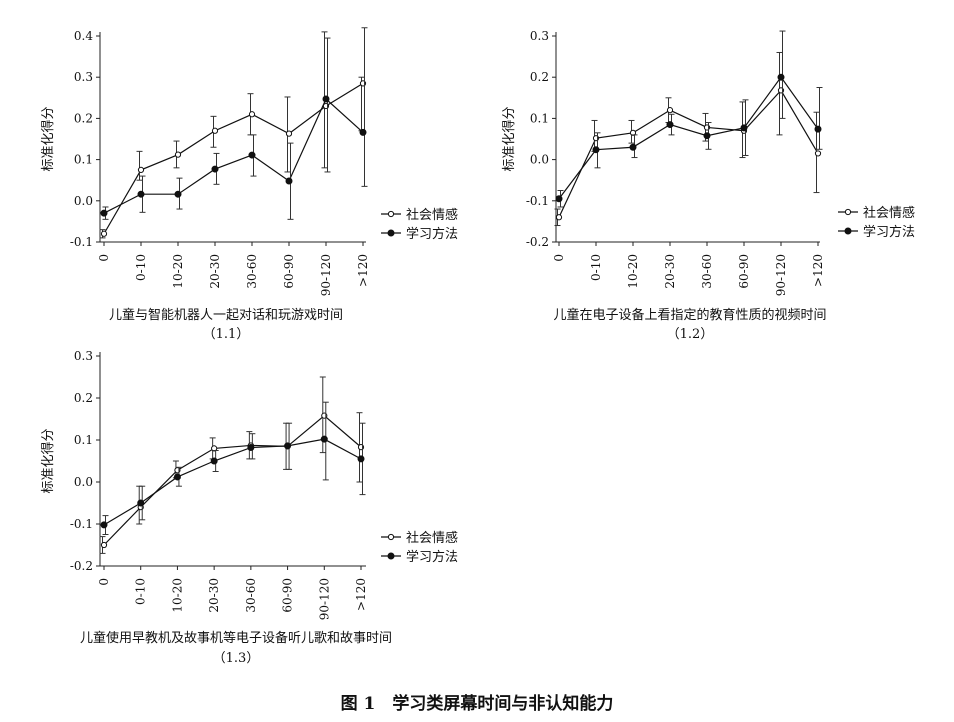  I want to click on figure-caption: 图 1 学习类屏幕时间与非认知能力, so click(477, 703).